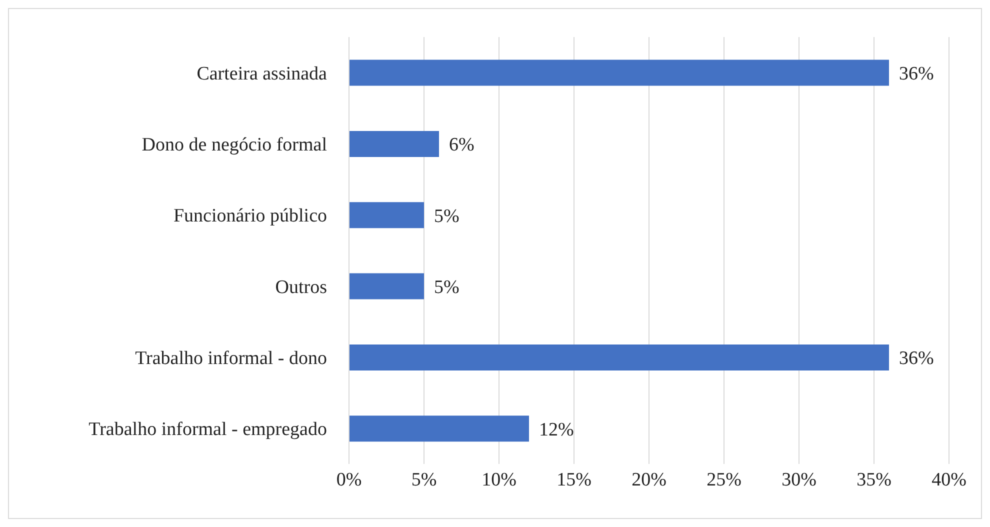  I want to click on x-tick-label: 35%, so click(874, 479).